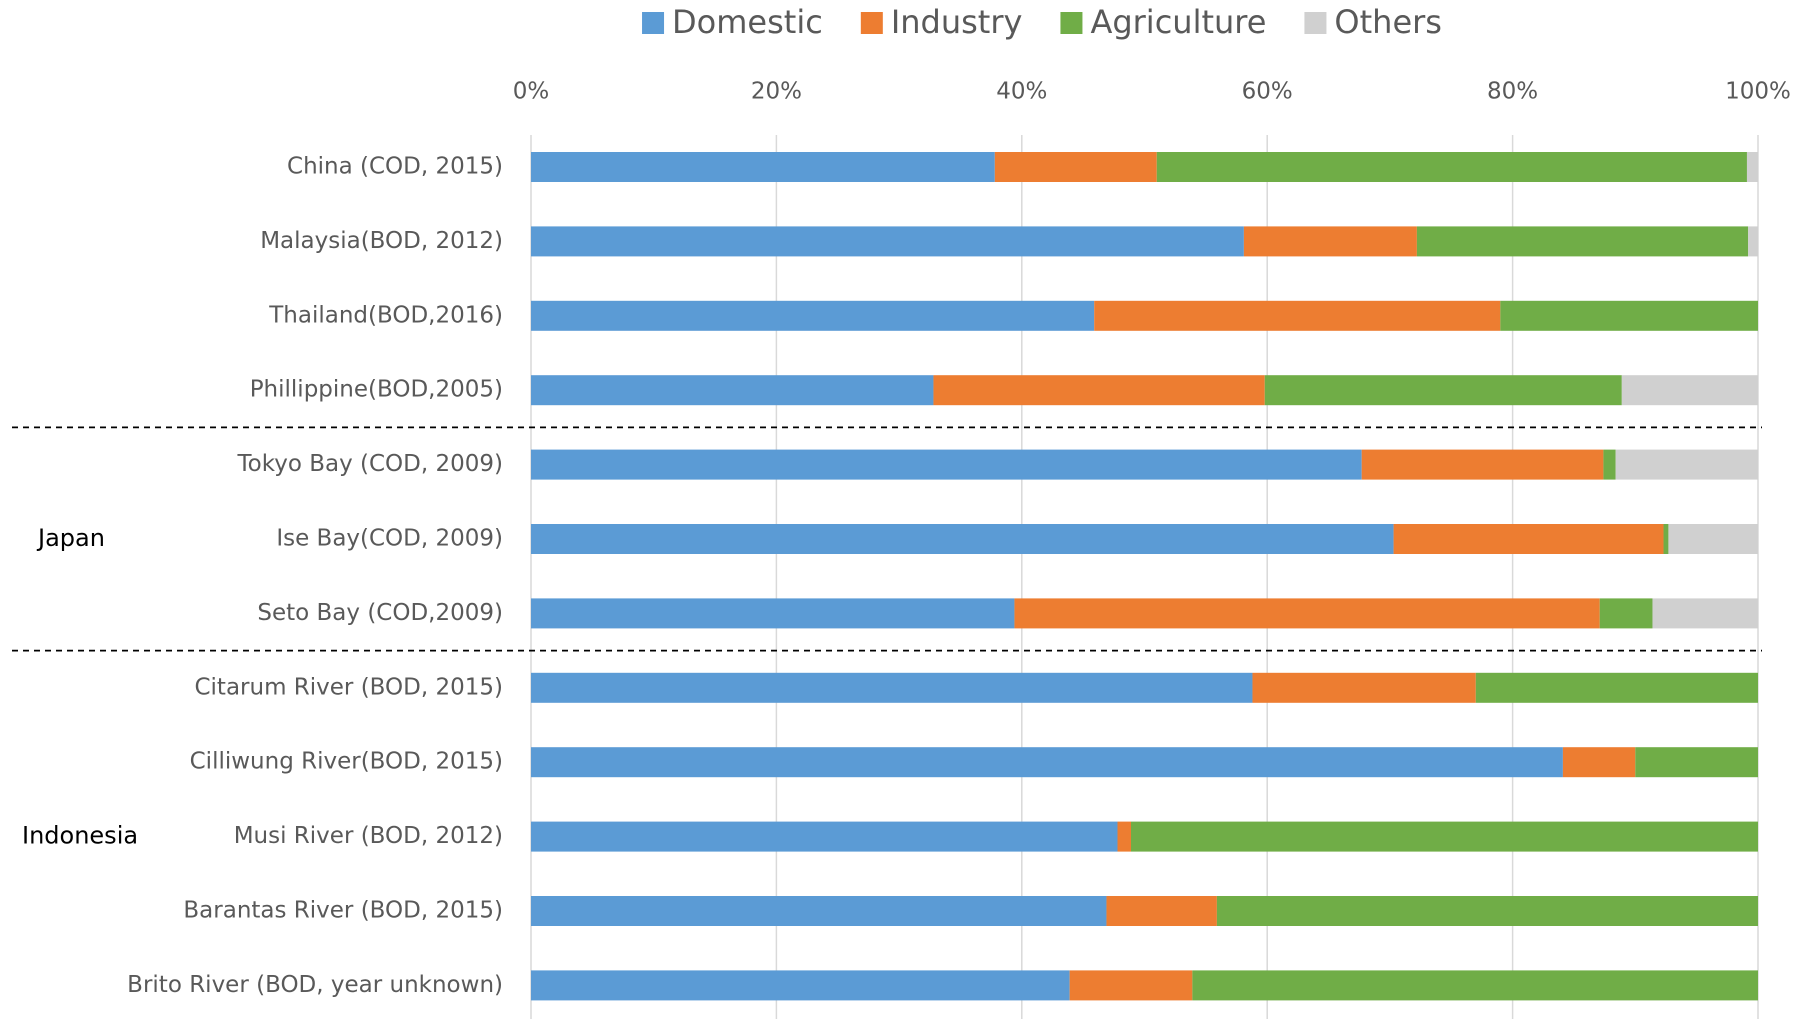 Image resolution: width=1796 pixels, height=1019 pixels. What do you see at coordinates (70, 538) in the screenshot?
I see `group-label: Japan` at bounding box center [70, 538].